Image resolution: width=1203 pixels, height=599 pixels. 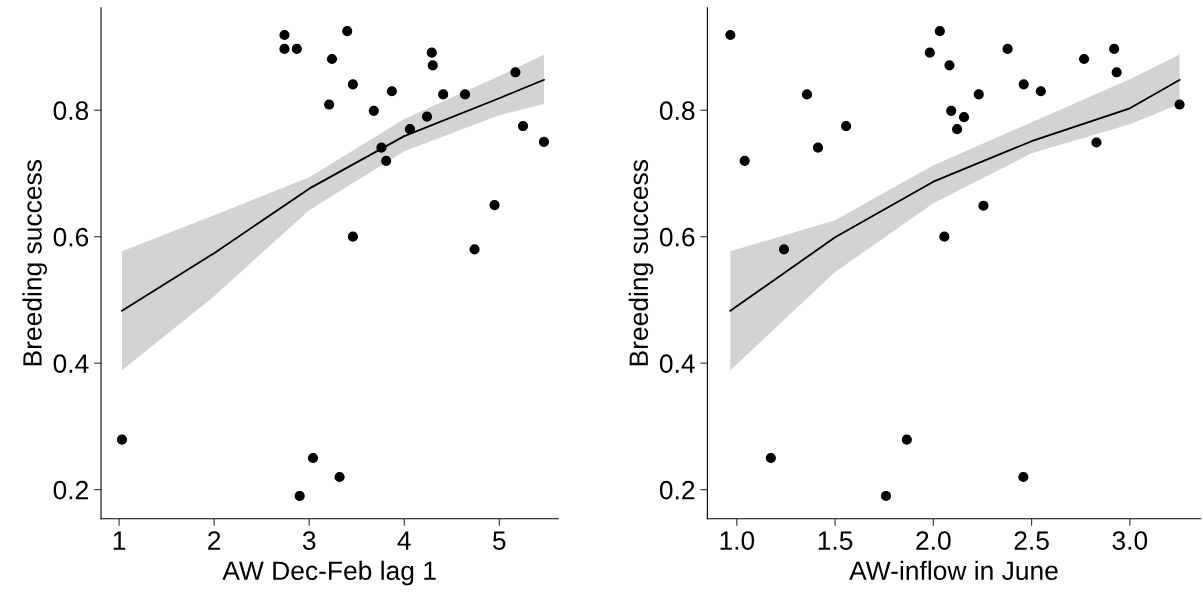 I want to click on x-tick-label: 2.0, so click(x=933, y=540).